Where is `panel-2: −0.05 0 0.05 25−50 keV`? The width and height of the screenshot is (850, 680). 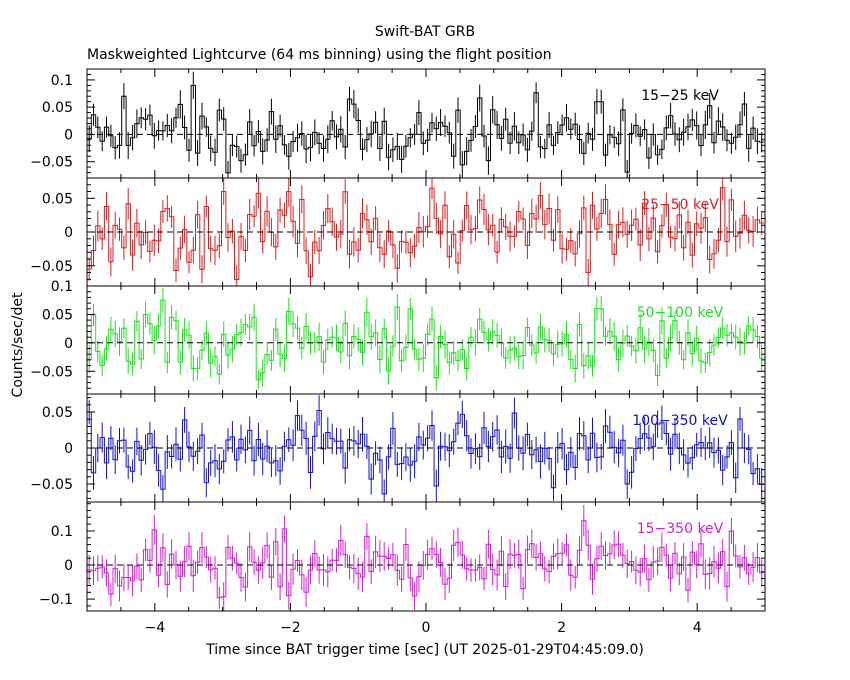
panel-2: −0.05 0 0.05 25−50 keV is located at coordinates (398, 232).